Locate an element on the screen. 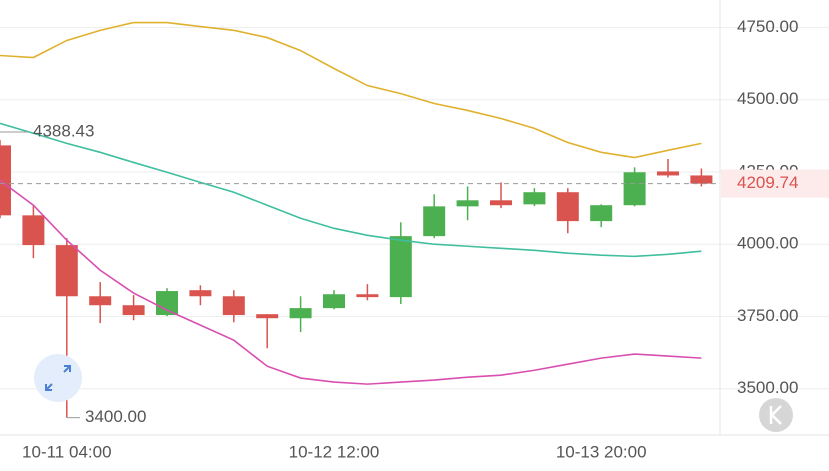 The width and height of the screenshot is (829, 471). expand-icon is located at coordinates (58, 378).